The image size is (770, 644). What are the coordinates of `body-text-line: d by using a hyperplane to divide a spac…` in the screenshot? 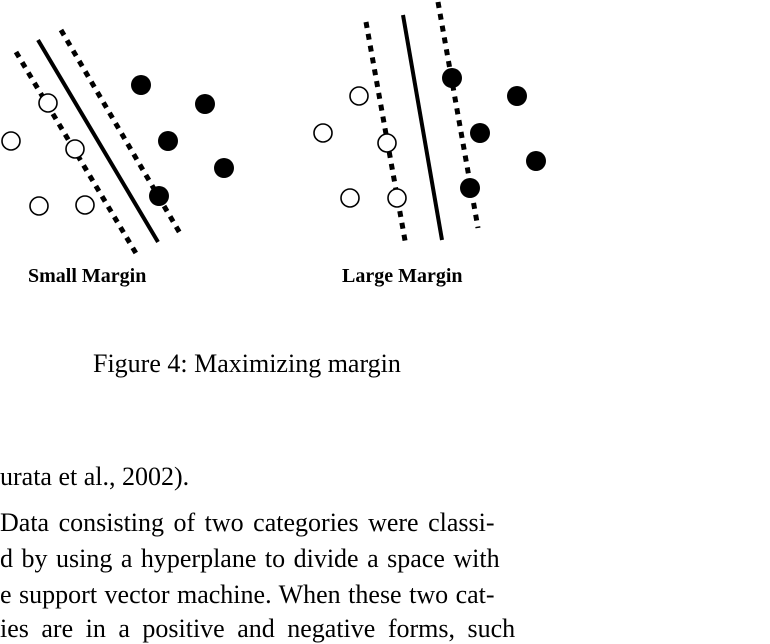 It's located at (250, 558).